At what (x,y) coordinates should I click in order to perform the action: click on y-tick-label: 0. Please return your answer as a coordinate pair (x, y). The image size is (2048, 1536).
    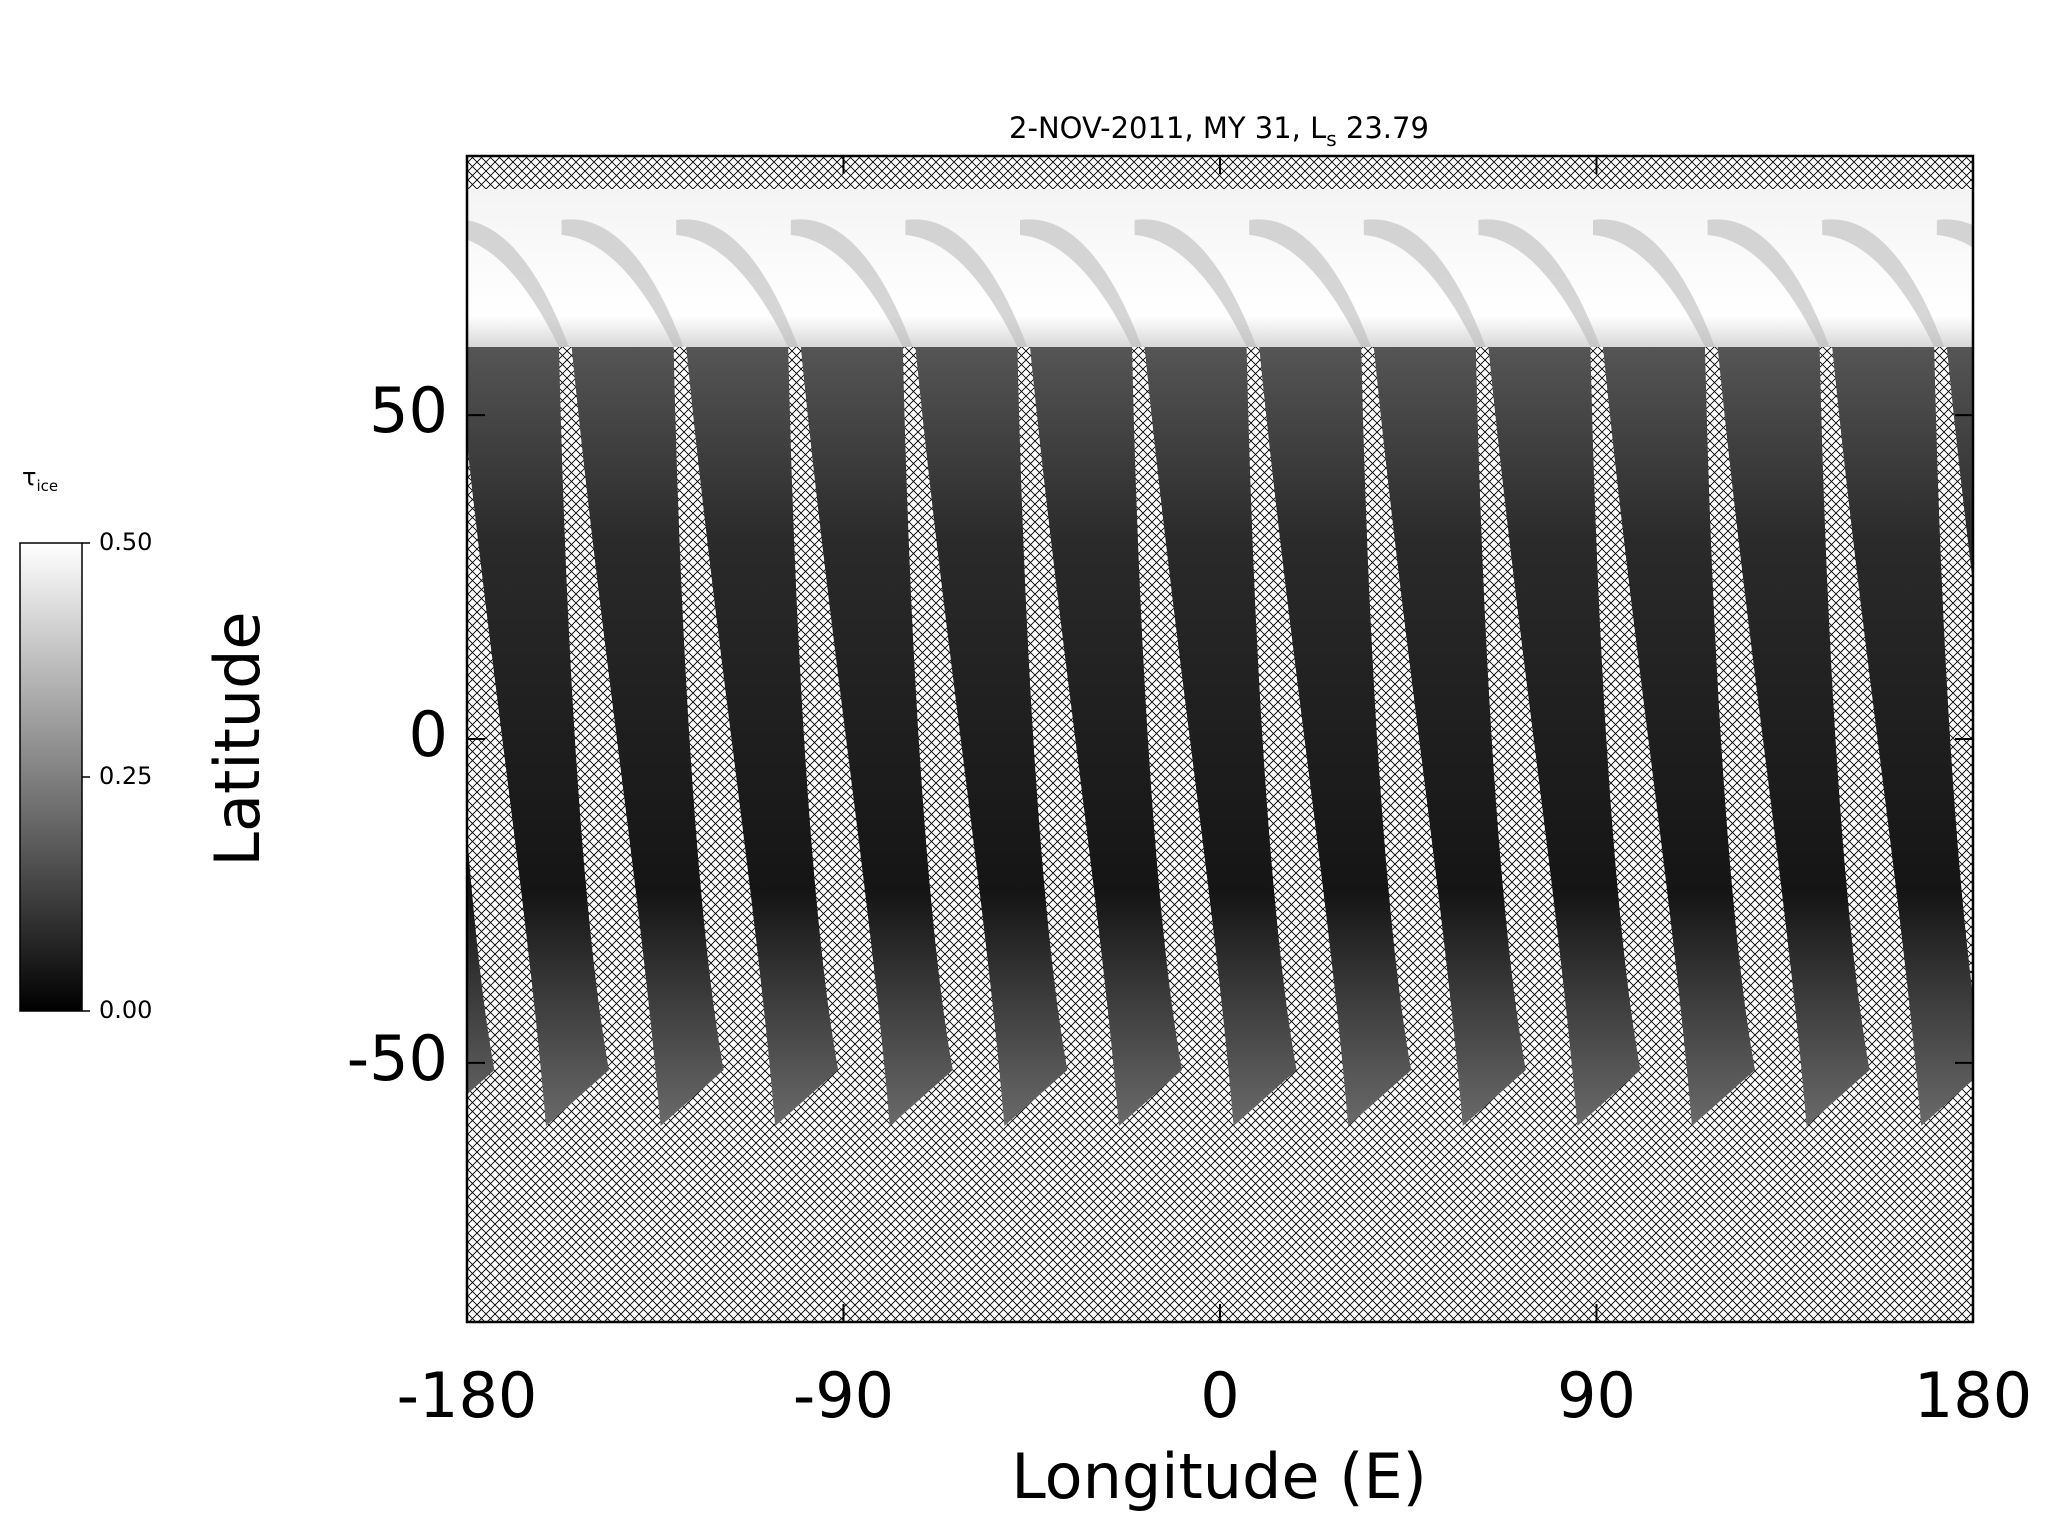
    Looking at the image, I should click on (428, 734).